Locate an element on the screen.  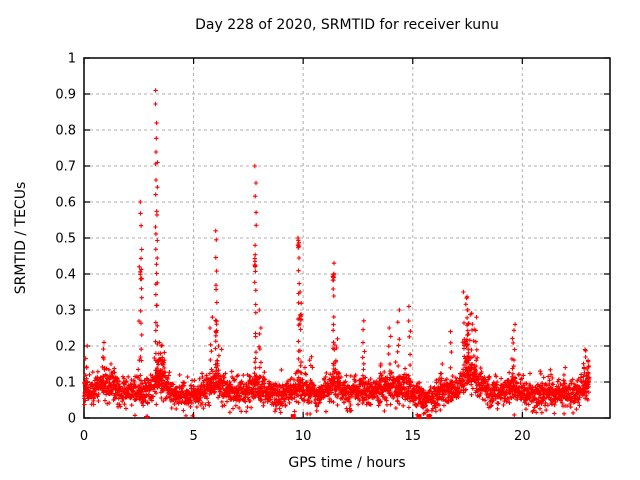
y-tick-label: 0.5 is located at coordinates (65, 239).